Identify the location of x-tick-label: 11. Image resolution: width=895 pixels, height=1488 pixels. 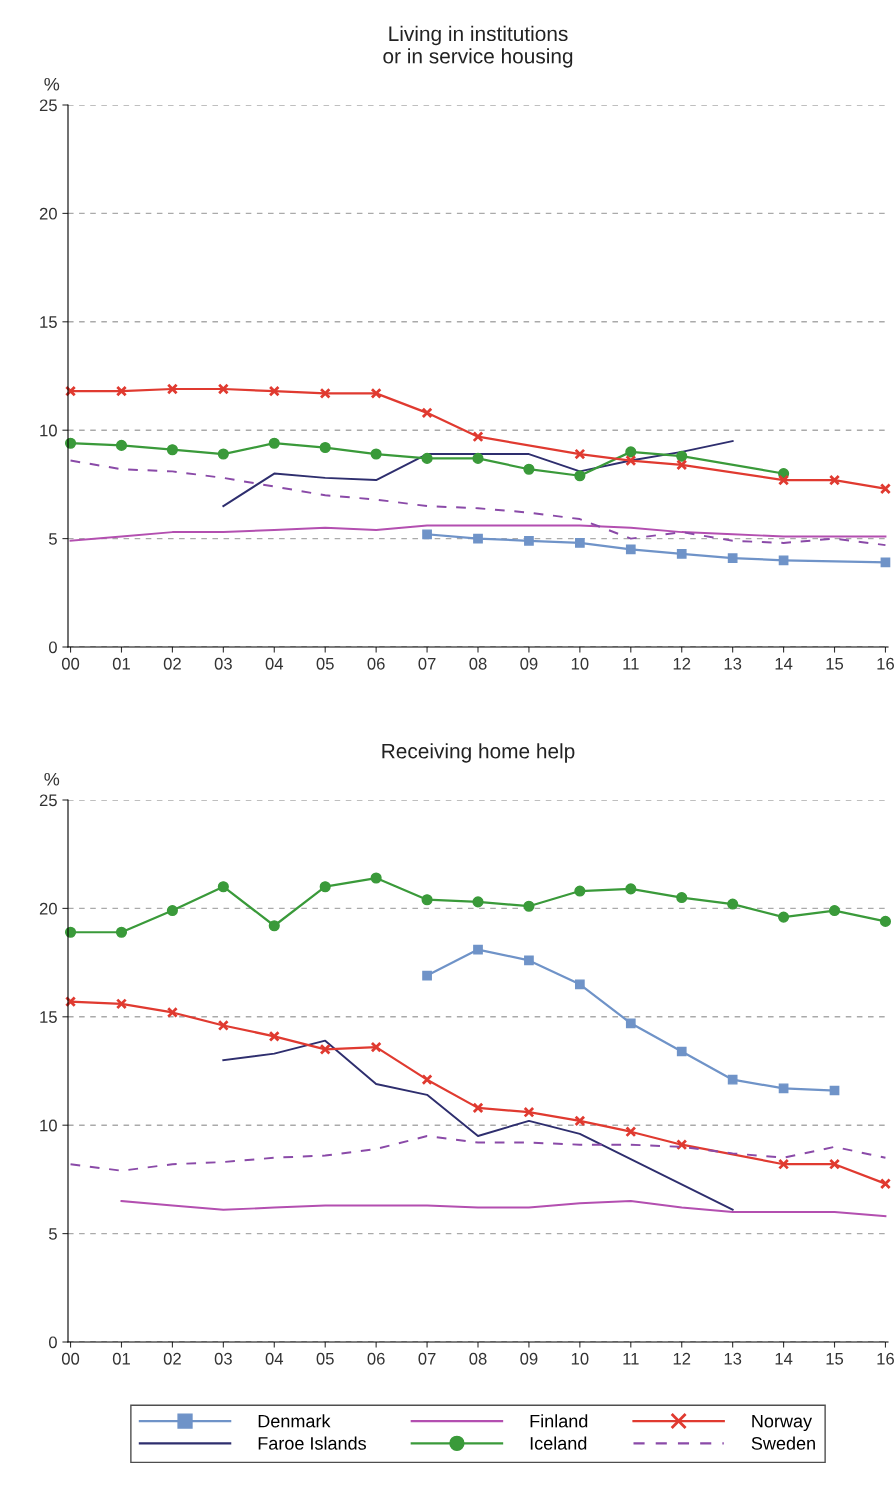
(631, 664).